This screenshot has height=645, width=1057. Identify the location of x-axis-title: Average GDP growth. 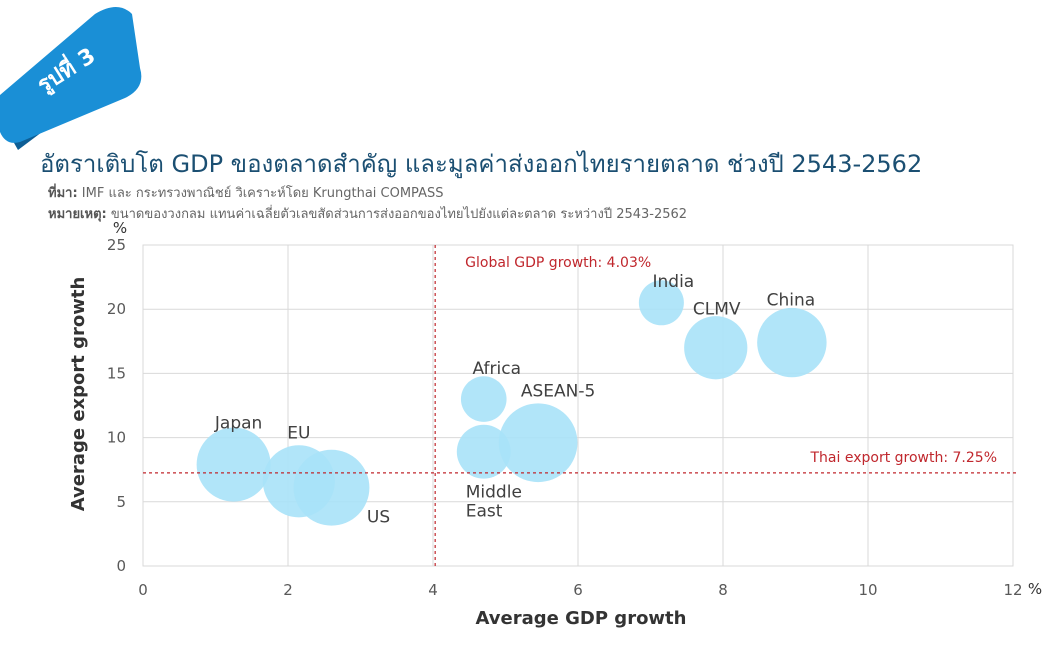
(581, 618).